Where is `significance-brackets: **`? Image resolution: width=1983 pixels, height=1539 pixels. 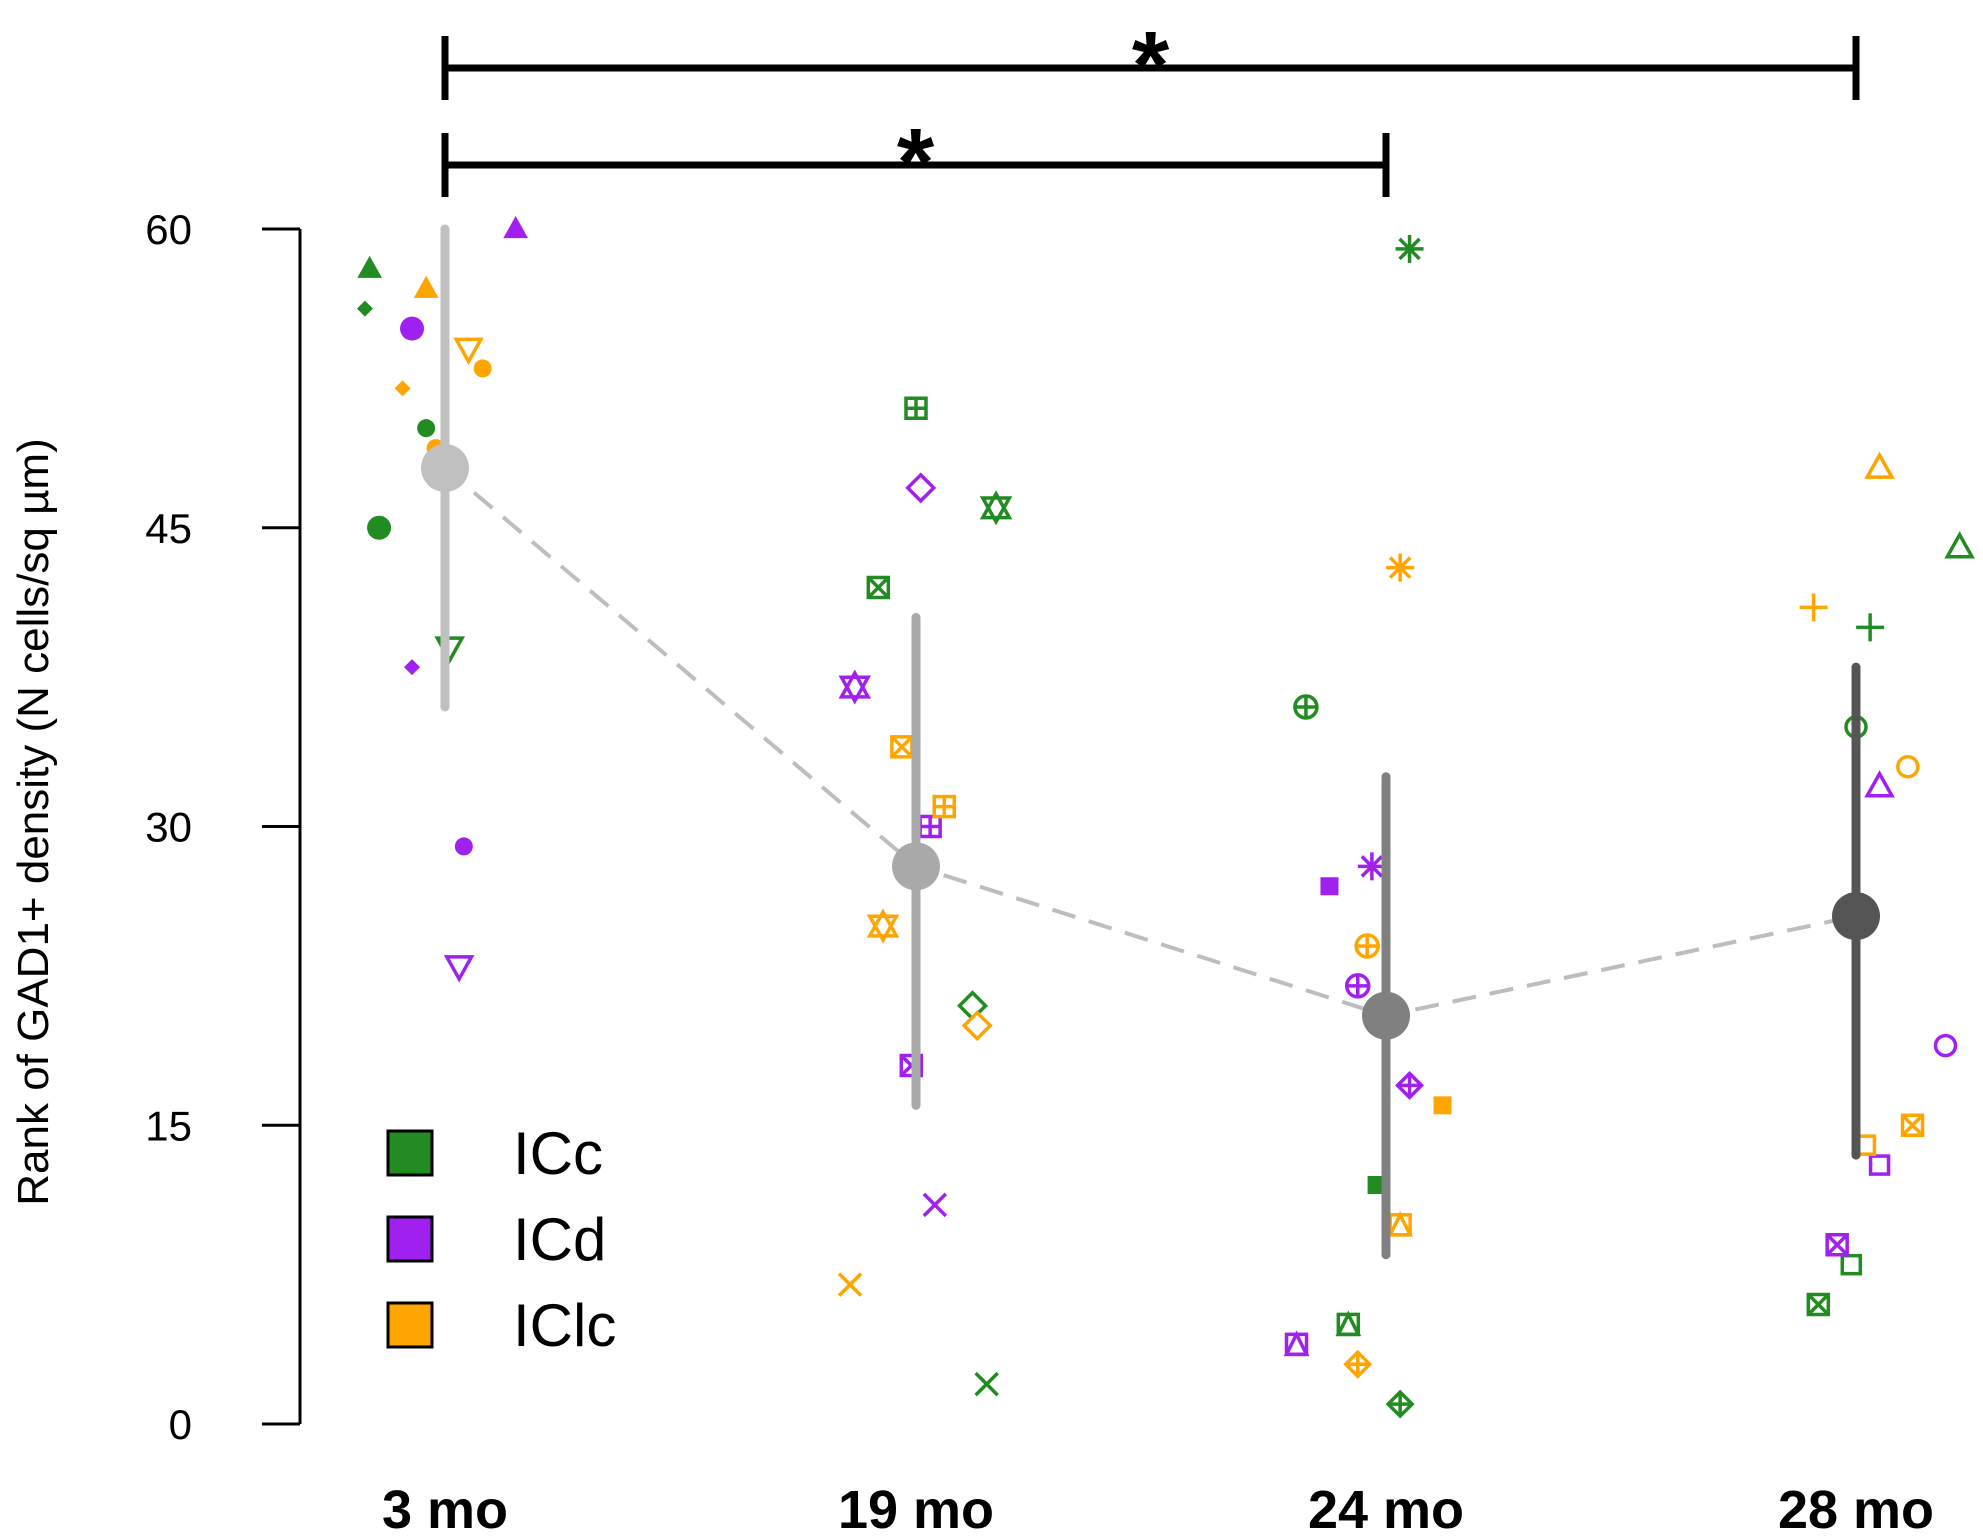 significance-brackets: ** is located at coordinates (1150, 114).